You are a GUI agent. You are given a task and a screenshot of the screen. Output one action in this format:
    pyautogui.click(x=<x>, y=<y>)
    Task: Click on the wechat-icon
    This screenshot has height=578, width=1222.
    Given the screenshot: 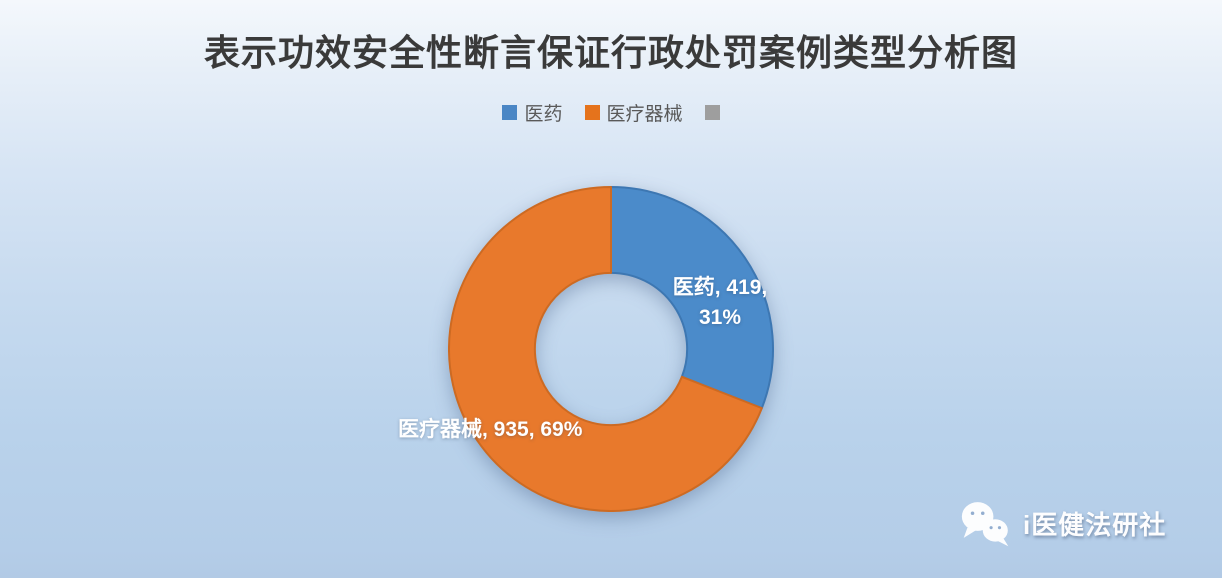 What is the action you would take?
    pyautogui.click(x=985, y=524)
    